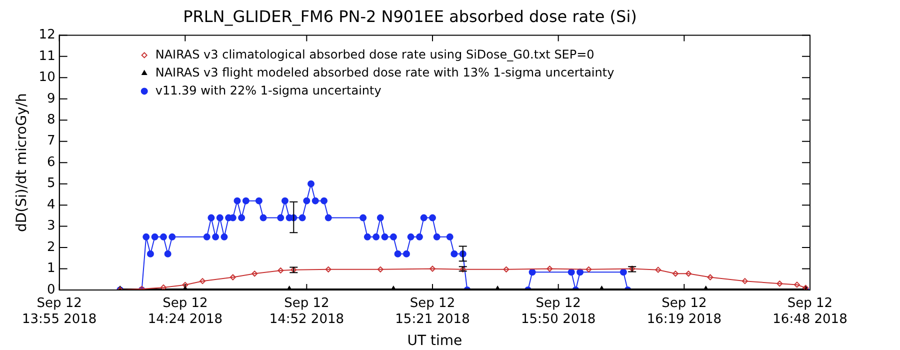  What do you see at coordinates (684, 311) in the screenshot?
I see `x-tick-label: Sep 12 16:19 2018` at bounding box center [684, 311].